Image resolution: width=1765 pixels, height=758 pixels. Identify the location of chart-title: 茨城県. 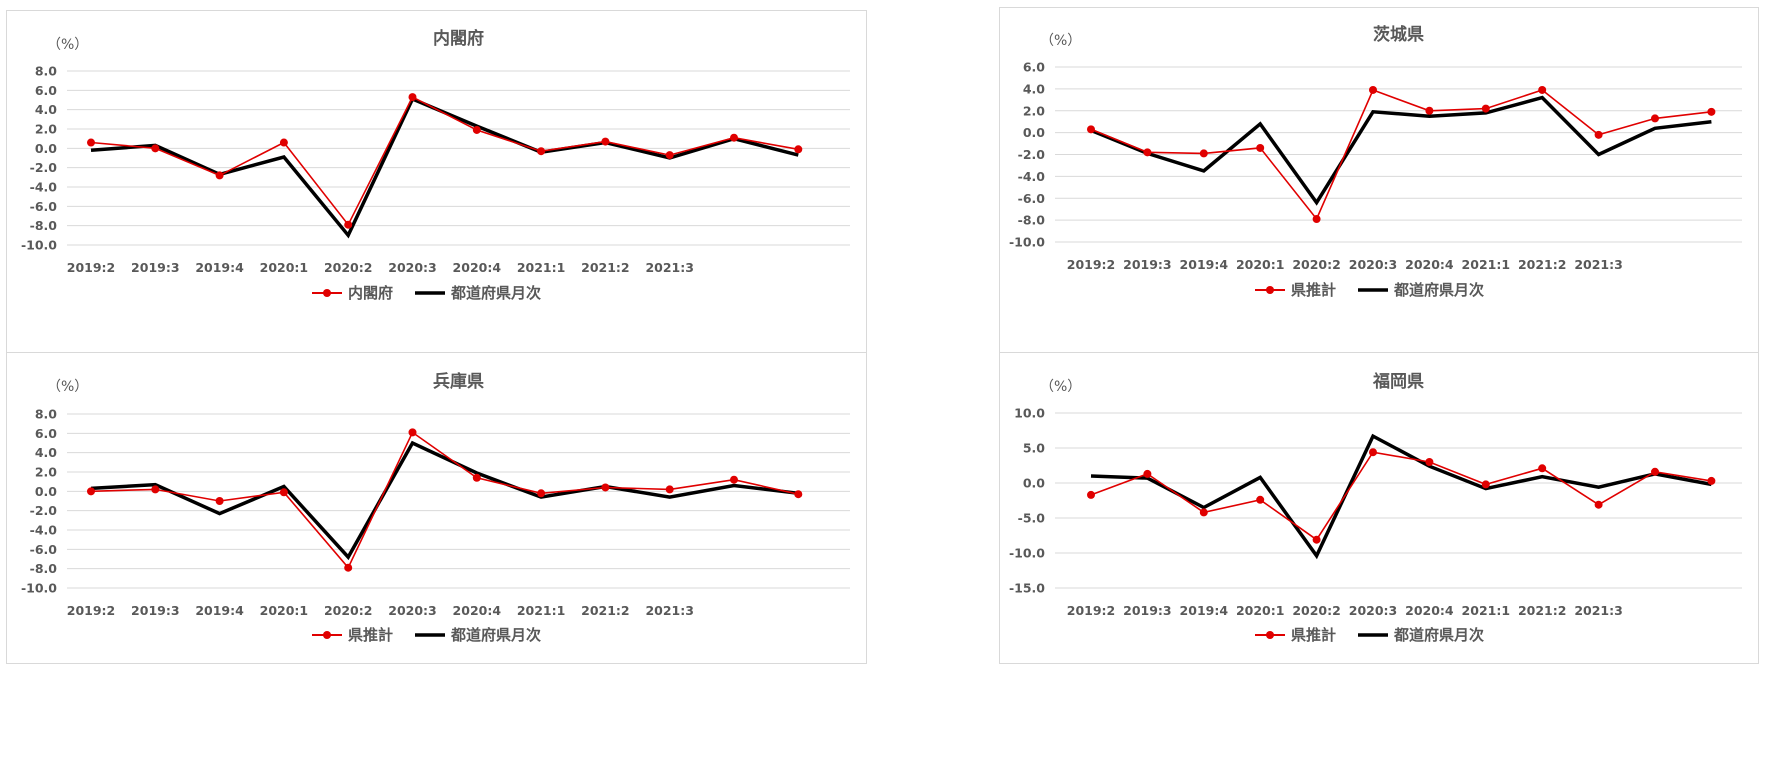
(1398, 34).